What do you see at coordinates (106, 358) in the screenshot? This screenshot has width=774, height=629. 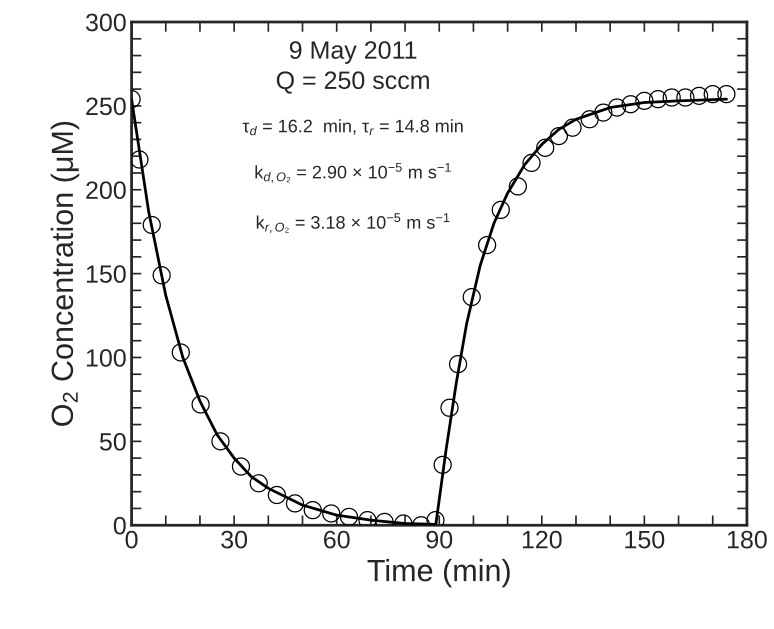 I see `y-tick-label: 100` at bounding box center [106, 358].